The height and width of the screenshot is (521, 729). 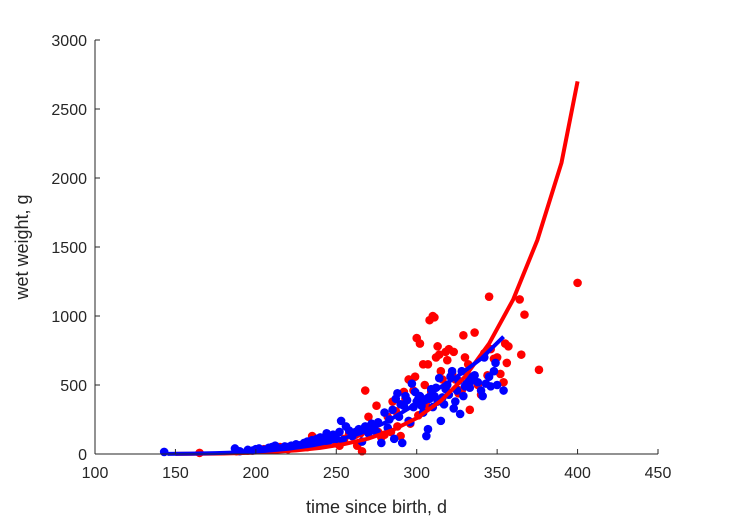 What do you see at coordinates (376, 507) in the screenshot?
I see `x-axis-title: time since birth, d` at bounding box center [376, 507].